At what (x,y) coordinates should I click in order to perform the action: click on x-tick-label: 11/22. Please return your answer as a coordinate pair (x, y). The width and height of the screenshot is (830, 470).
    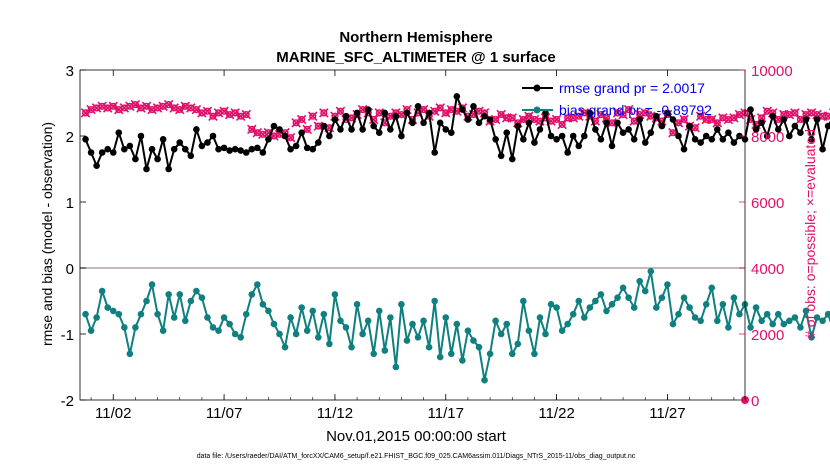
    Looking at the image, I should click on (556, 413).